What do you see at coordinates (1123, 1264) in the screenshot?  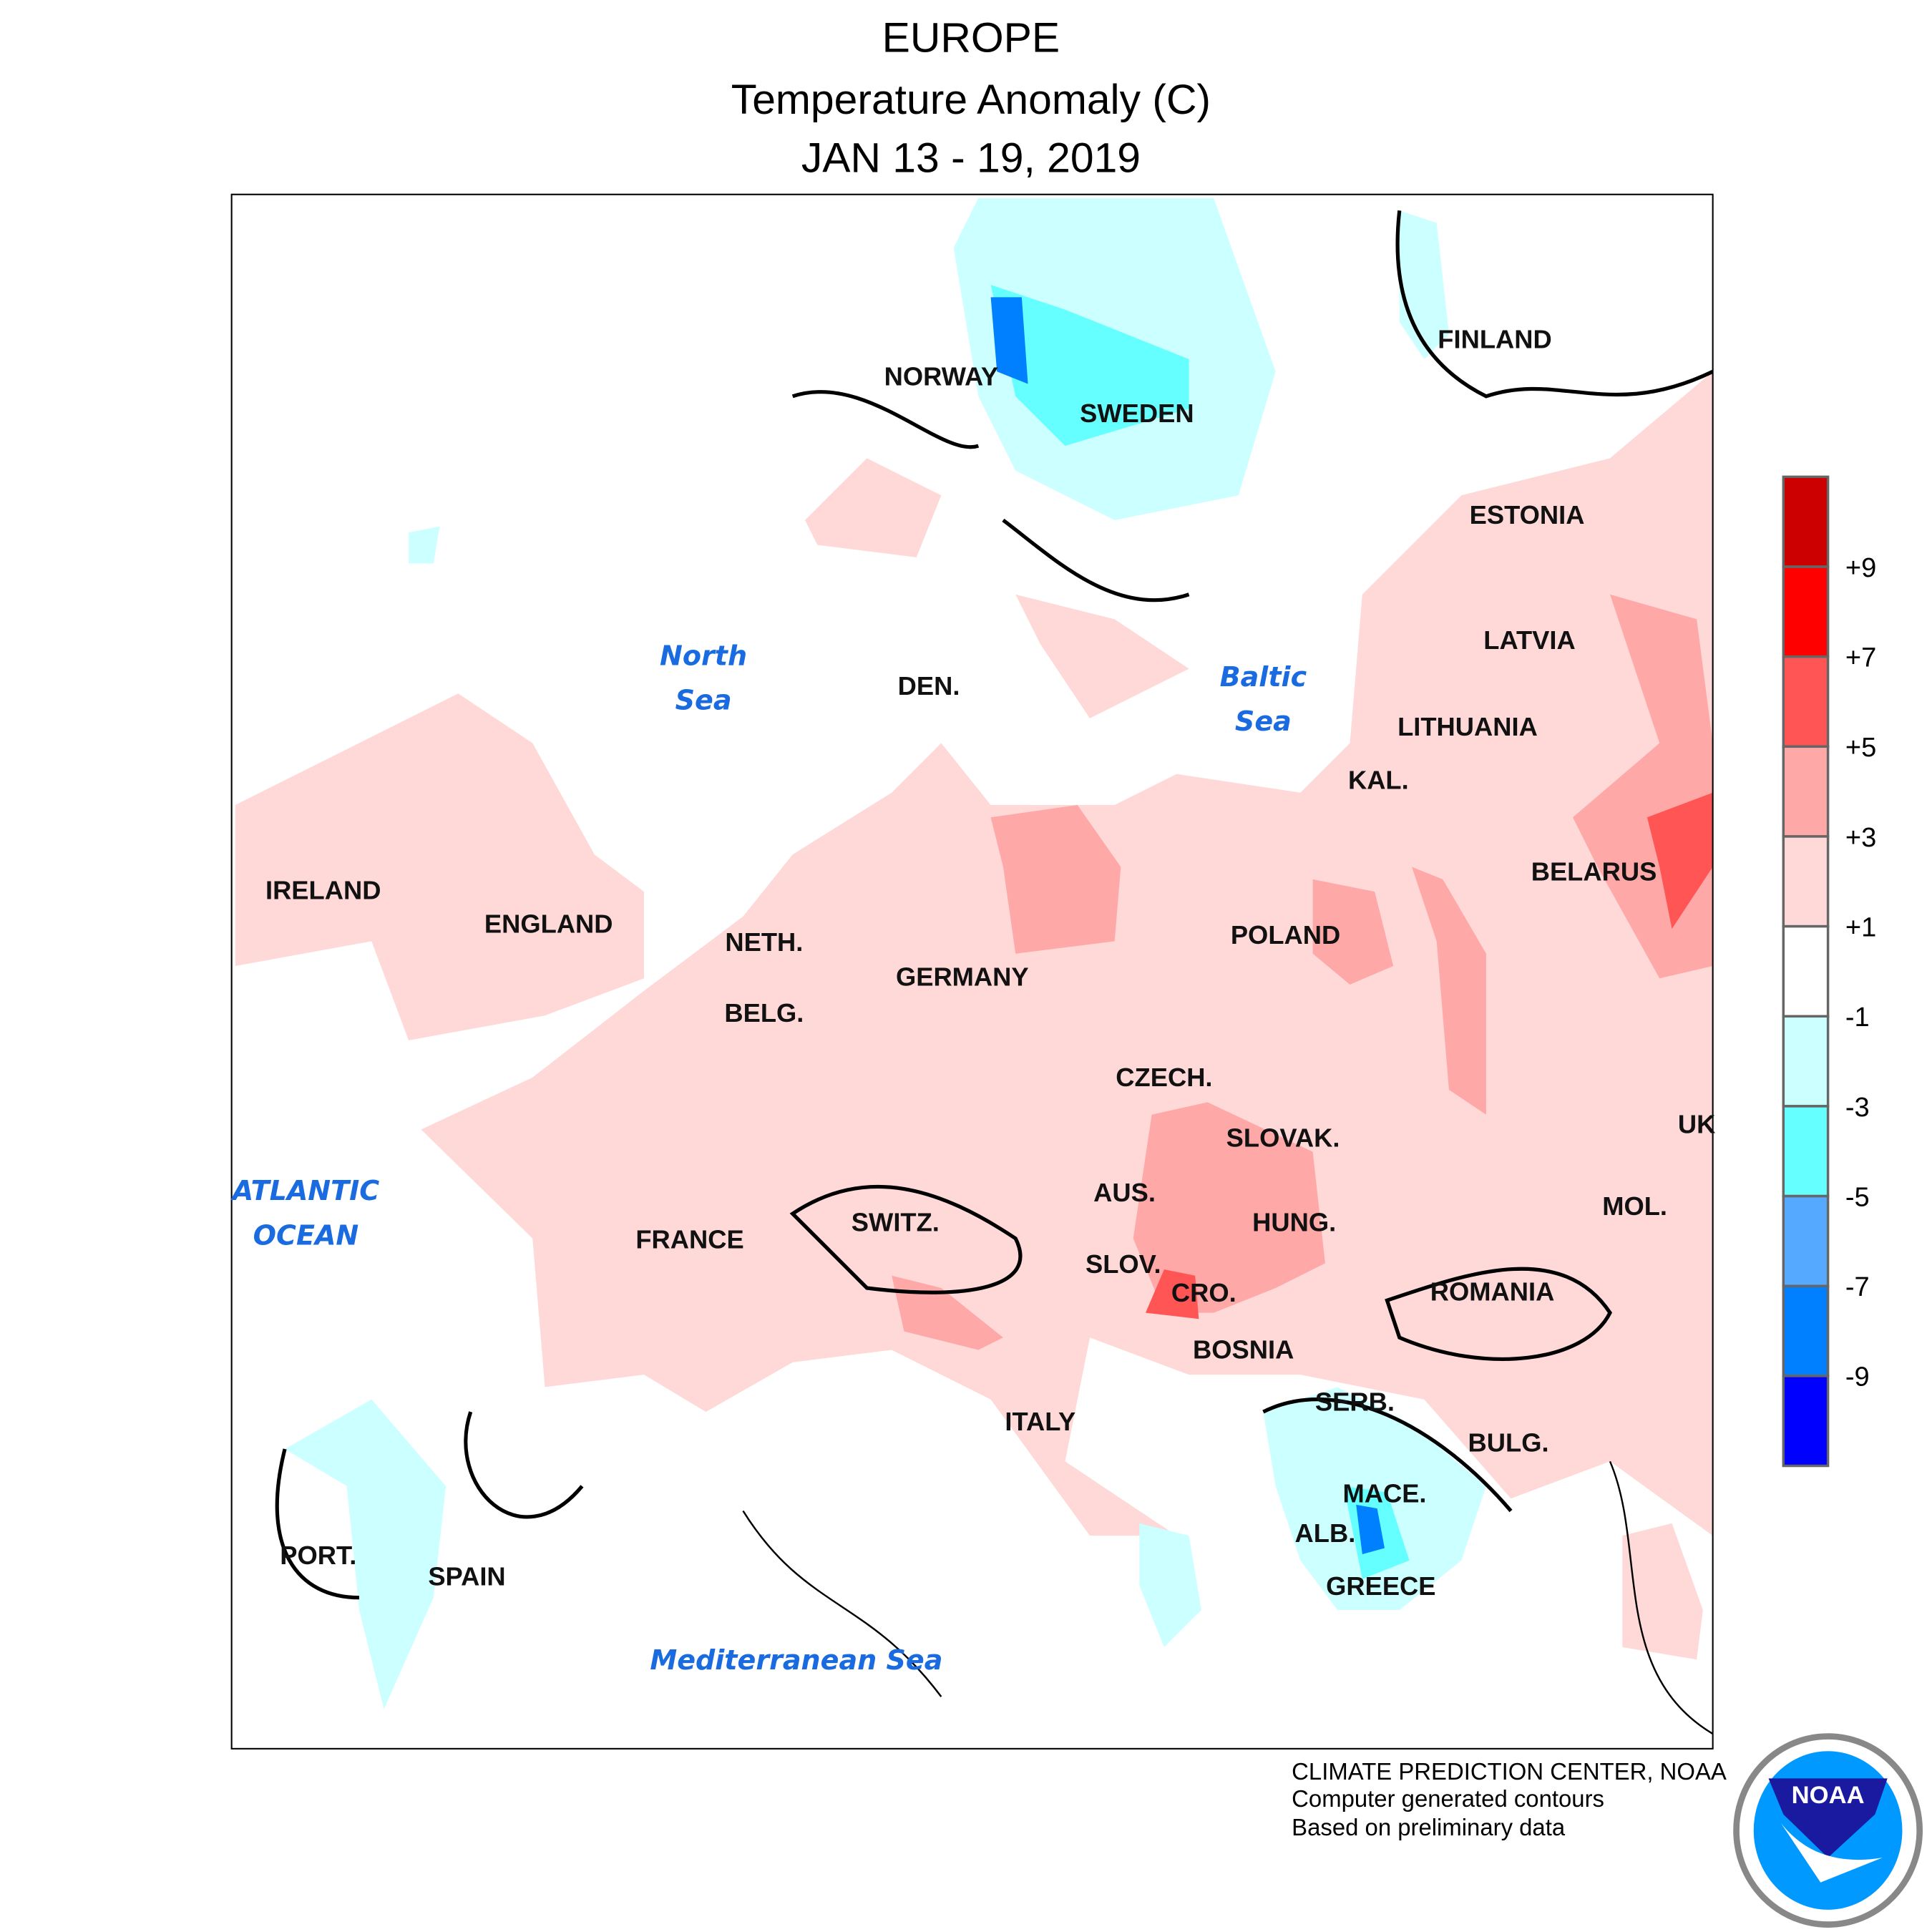 I see `label-slovenia: SLOV.` at bounding box center [1123, 1264].